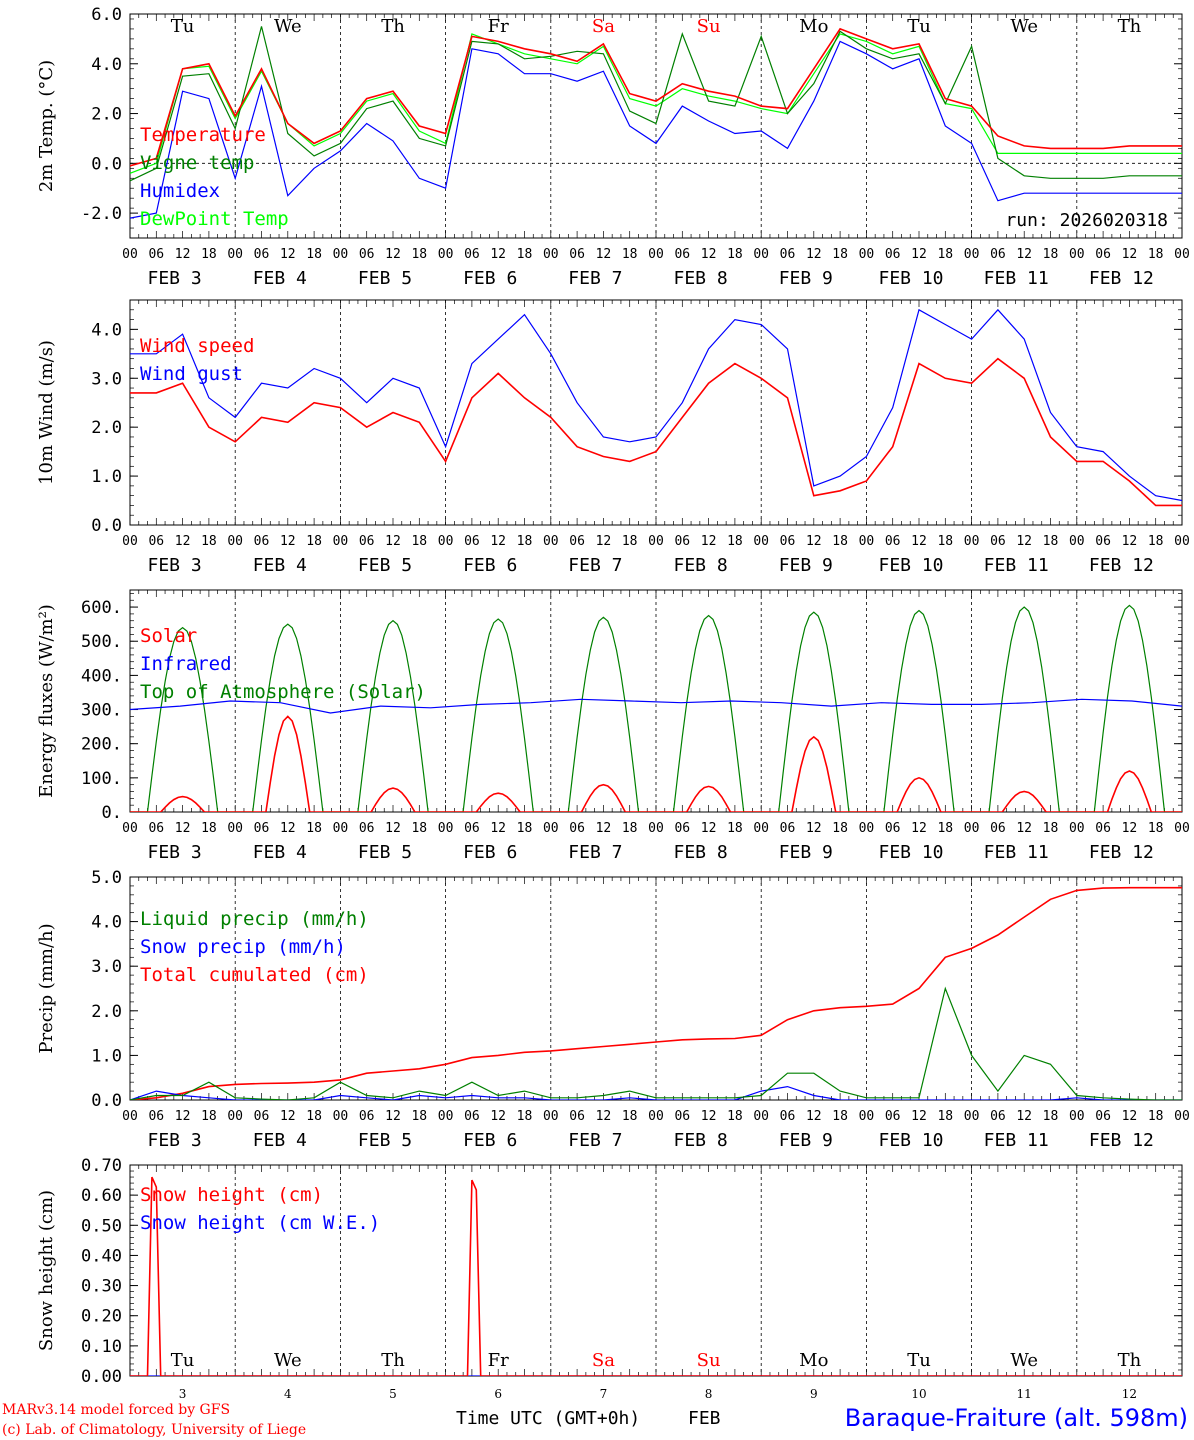  What do you see at coordinates (101, 1256) in the screenshot?
I see `y-tick-label: 0.40` at bounding box center [101, 1256].